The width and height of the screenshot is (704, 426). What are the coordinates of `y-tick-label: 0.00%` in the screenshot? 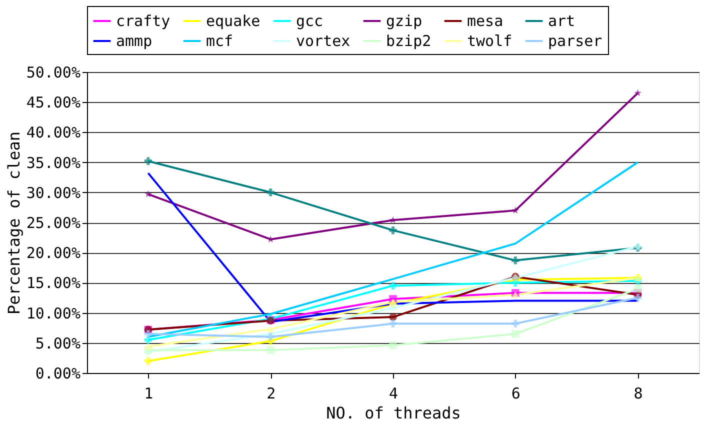 It's located at (57, 373).